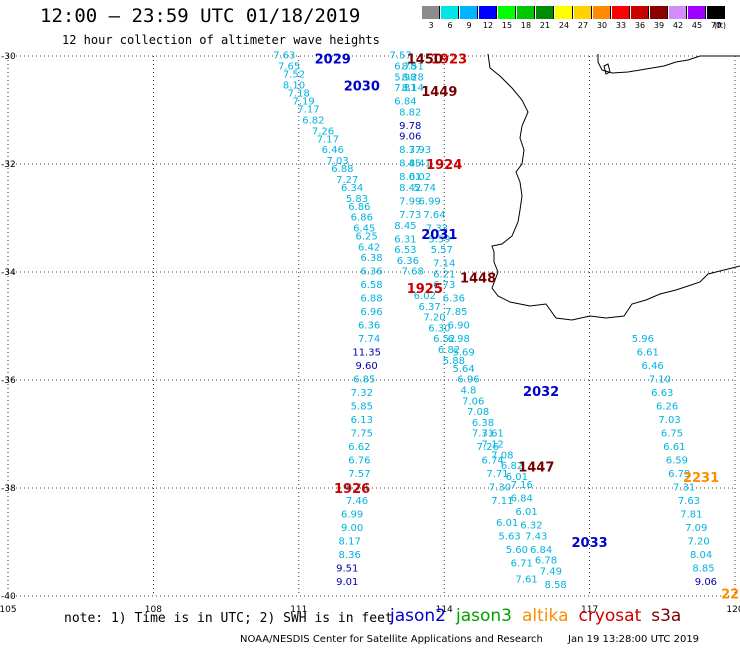 This screenshot has height=650, width=740. What do you see at coordinates (522, 485) in the screenshot?
I see `swh-value: 7.16` at bounding box center [522, 485].